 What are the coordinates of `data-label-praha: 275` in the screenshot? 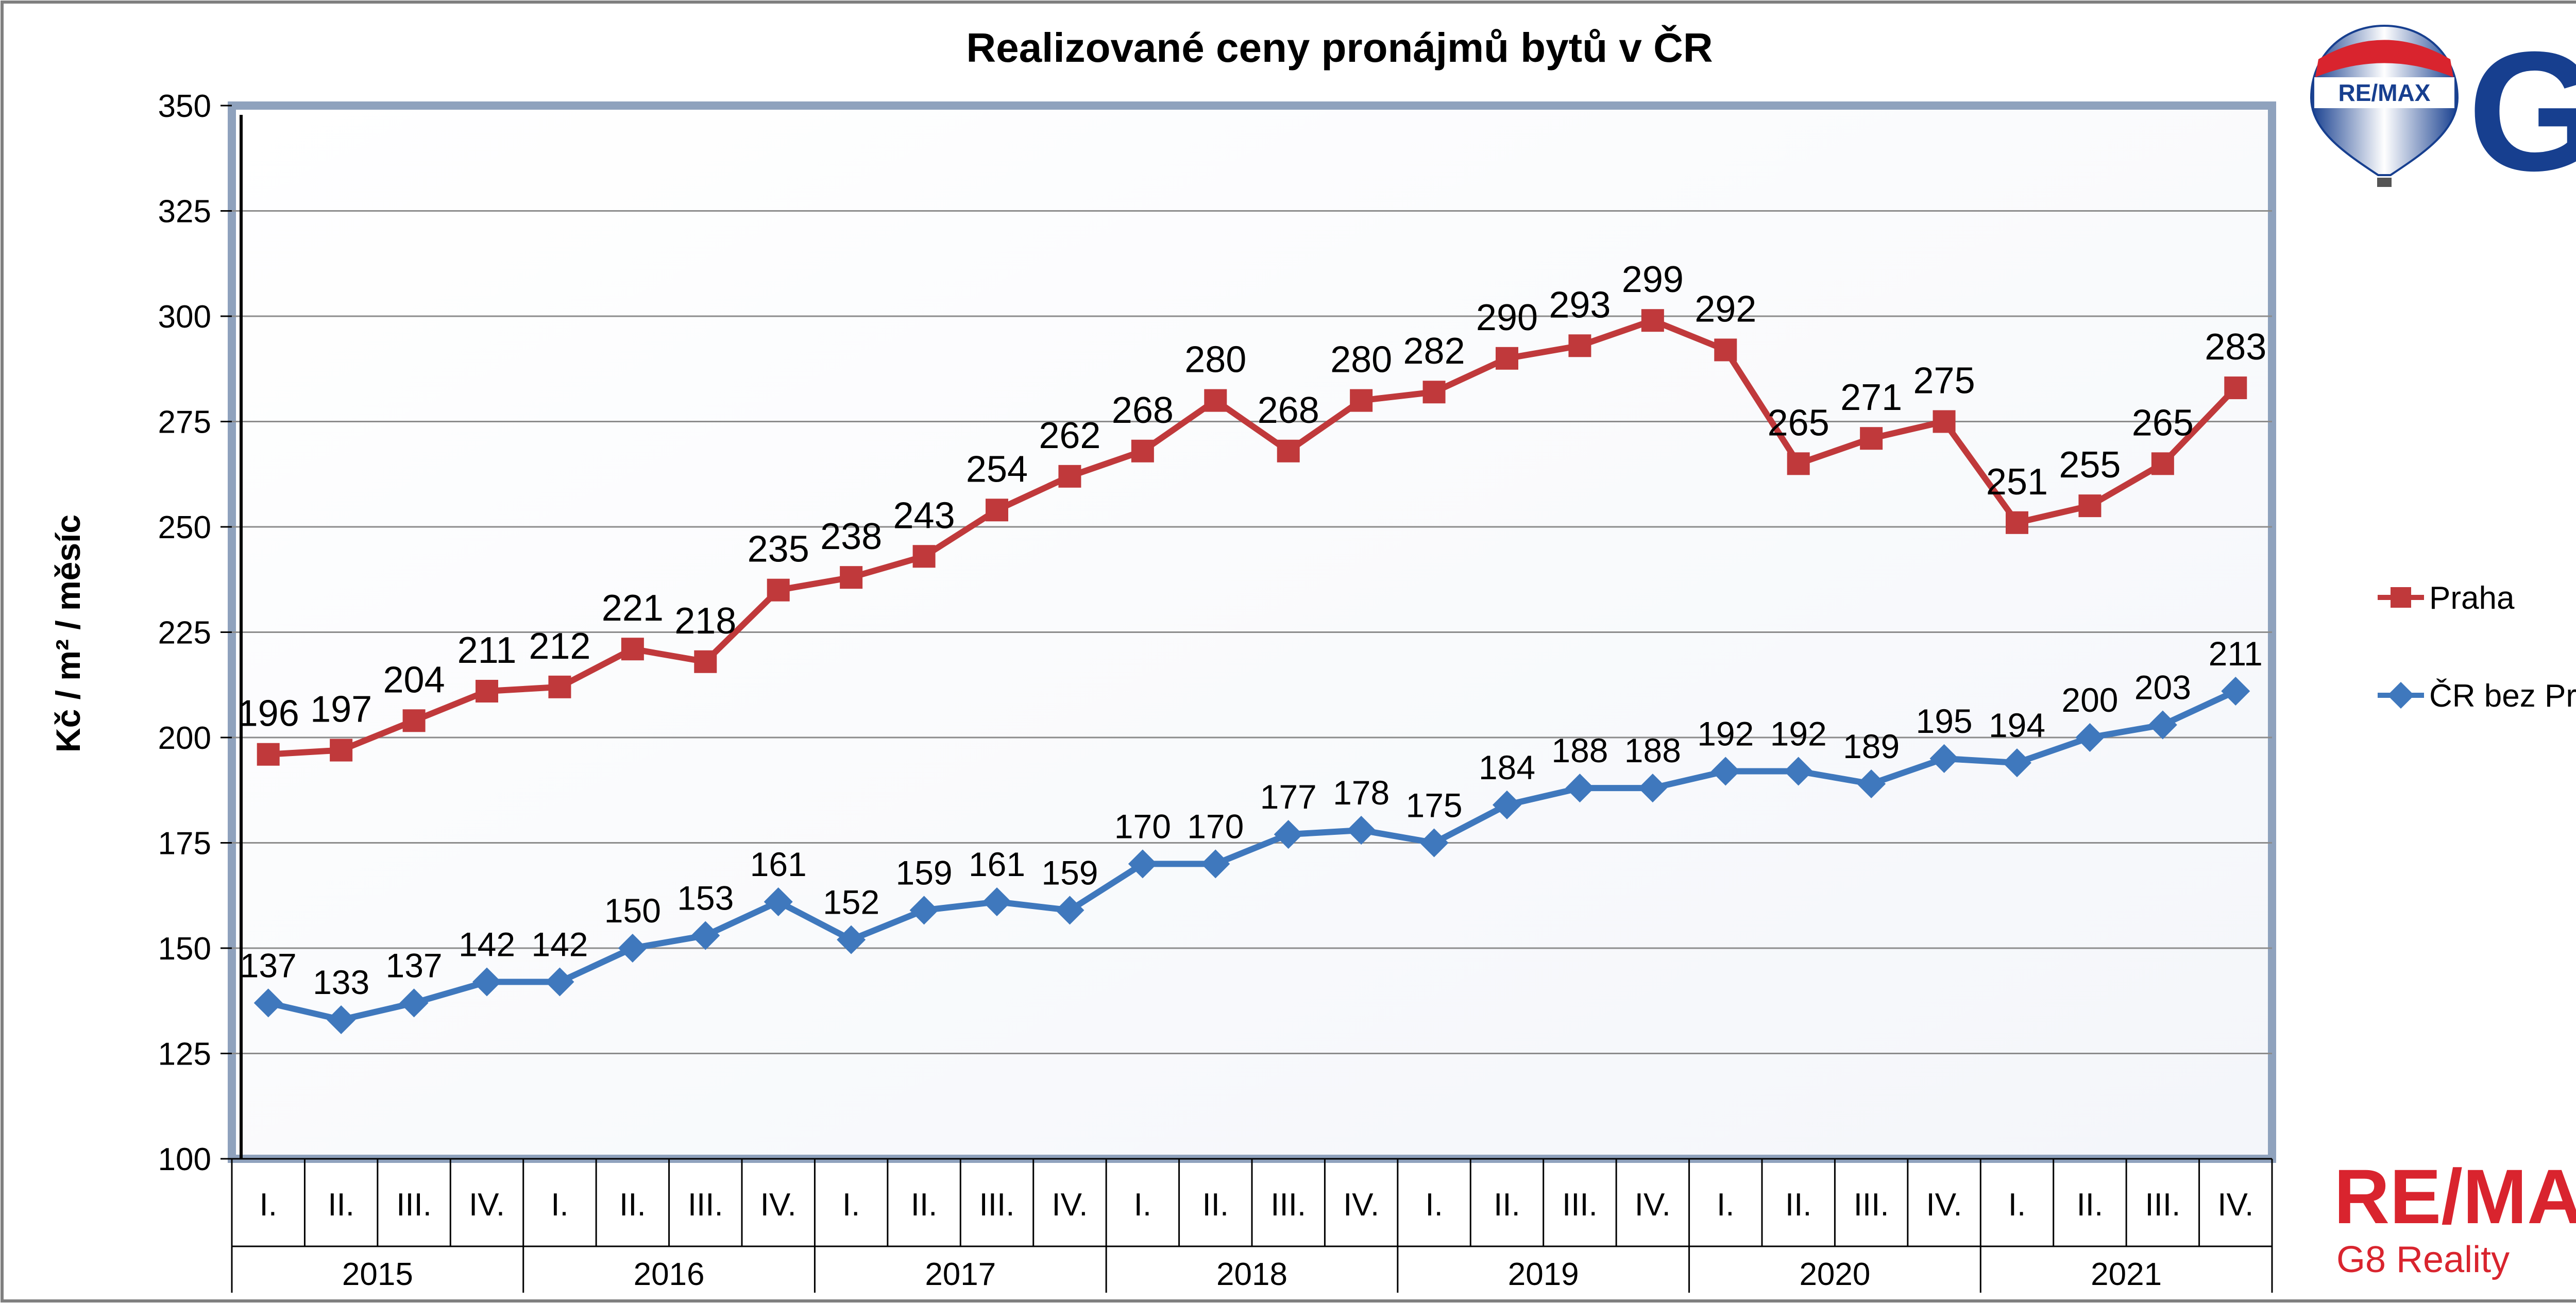 It's located at (1944, 382).